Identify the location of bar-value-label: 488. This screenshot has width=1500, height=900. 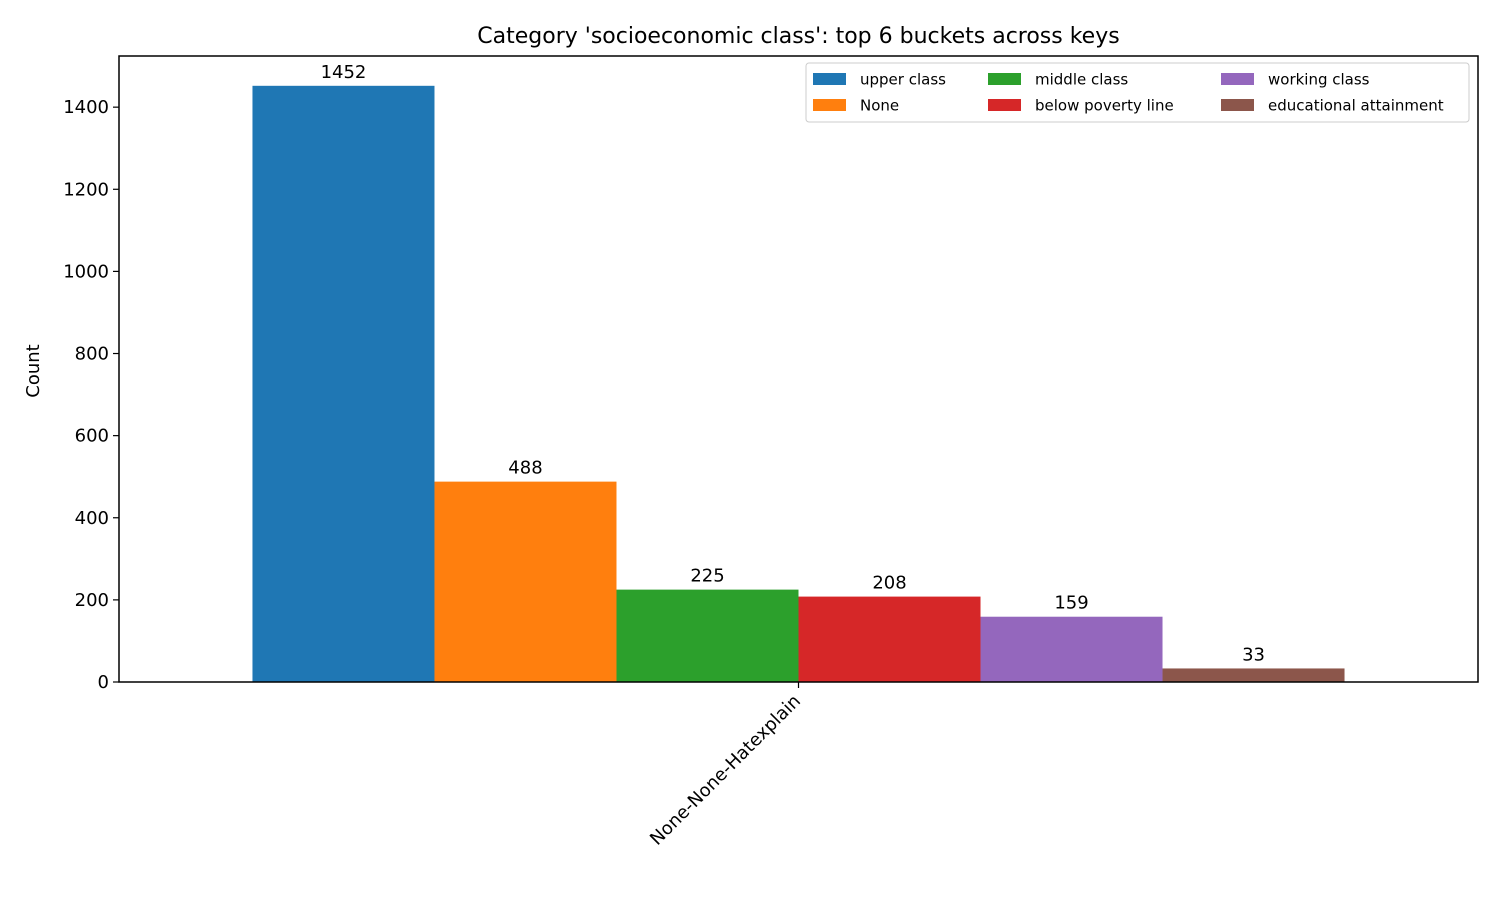
(525, 468).